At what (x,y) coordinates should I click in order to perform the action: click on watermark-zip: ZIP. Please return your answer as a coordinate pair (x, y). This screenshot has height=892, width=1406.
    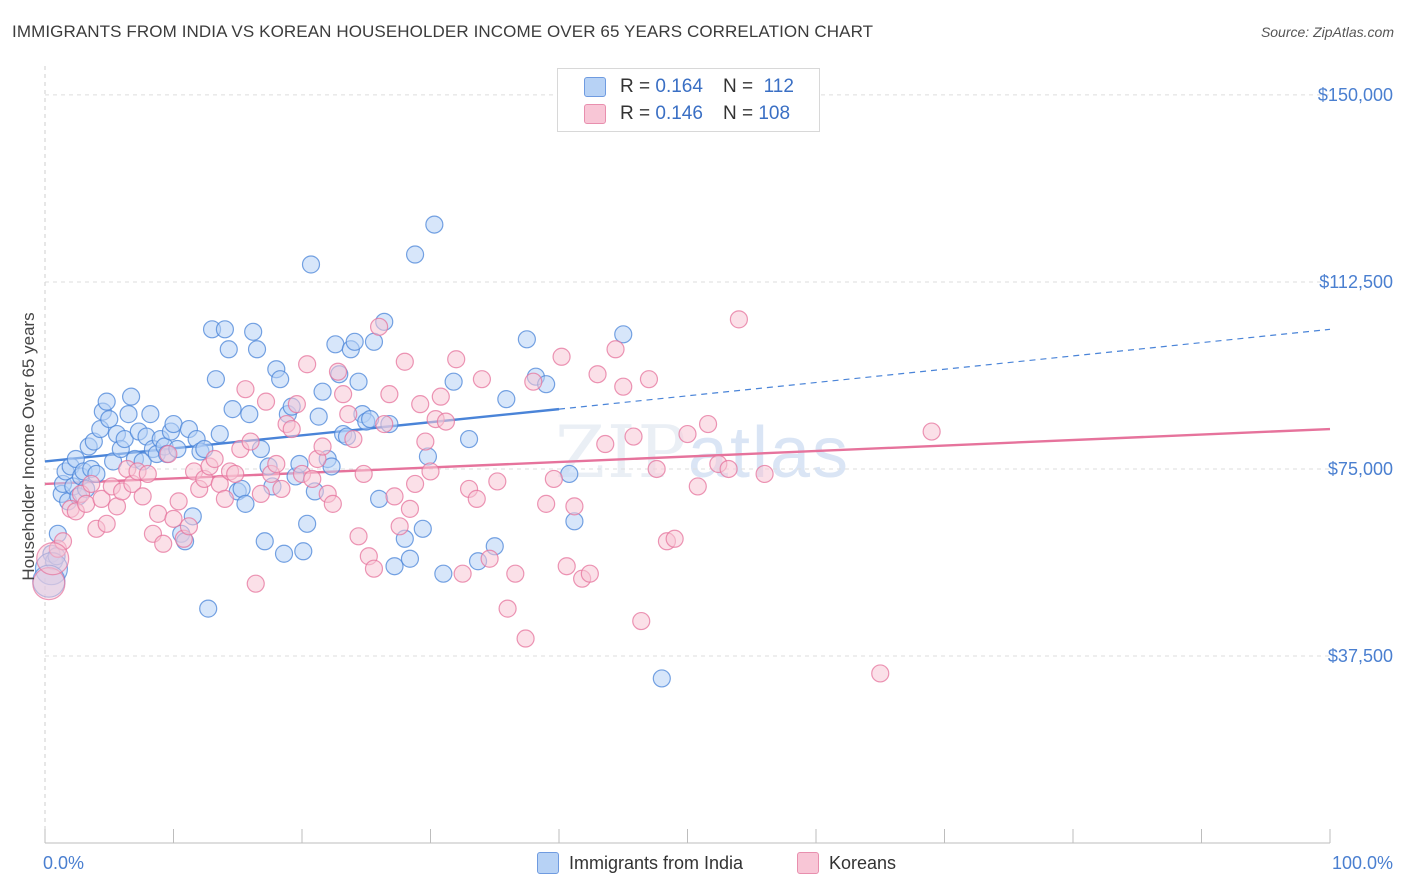
    Looking at the image, I should click on (621, 452).